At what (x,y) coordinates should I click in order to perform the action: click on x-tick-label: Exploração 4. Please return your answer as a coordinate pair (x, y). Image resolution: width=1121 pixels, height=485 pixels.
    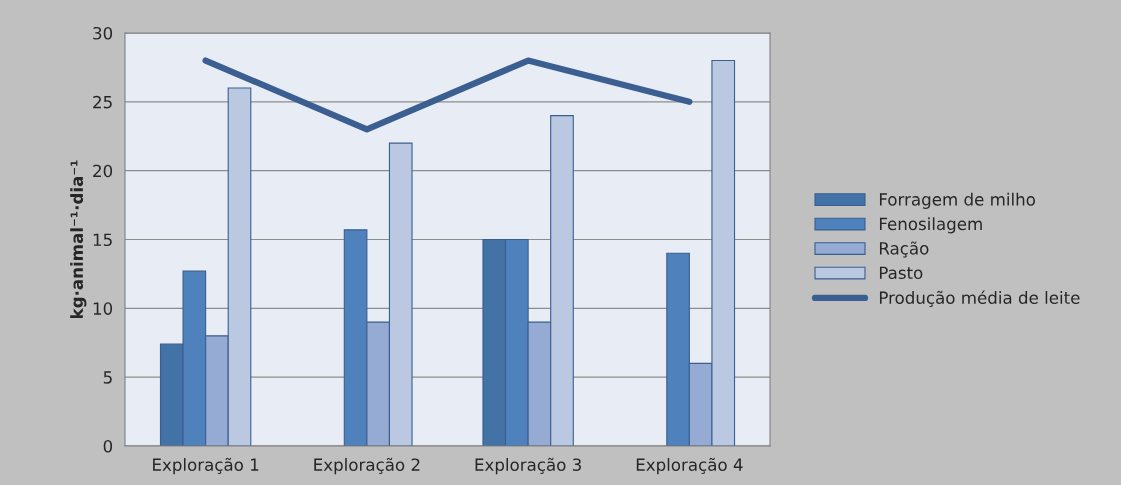
    Looking at the image, I should click on (689, 466).